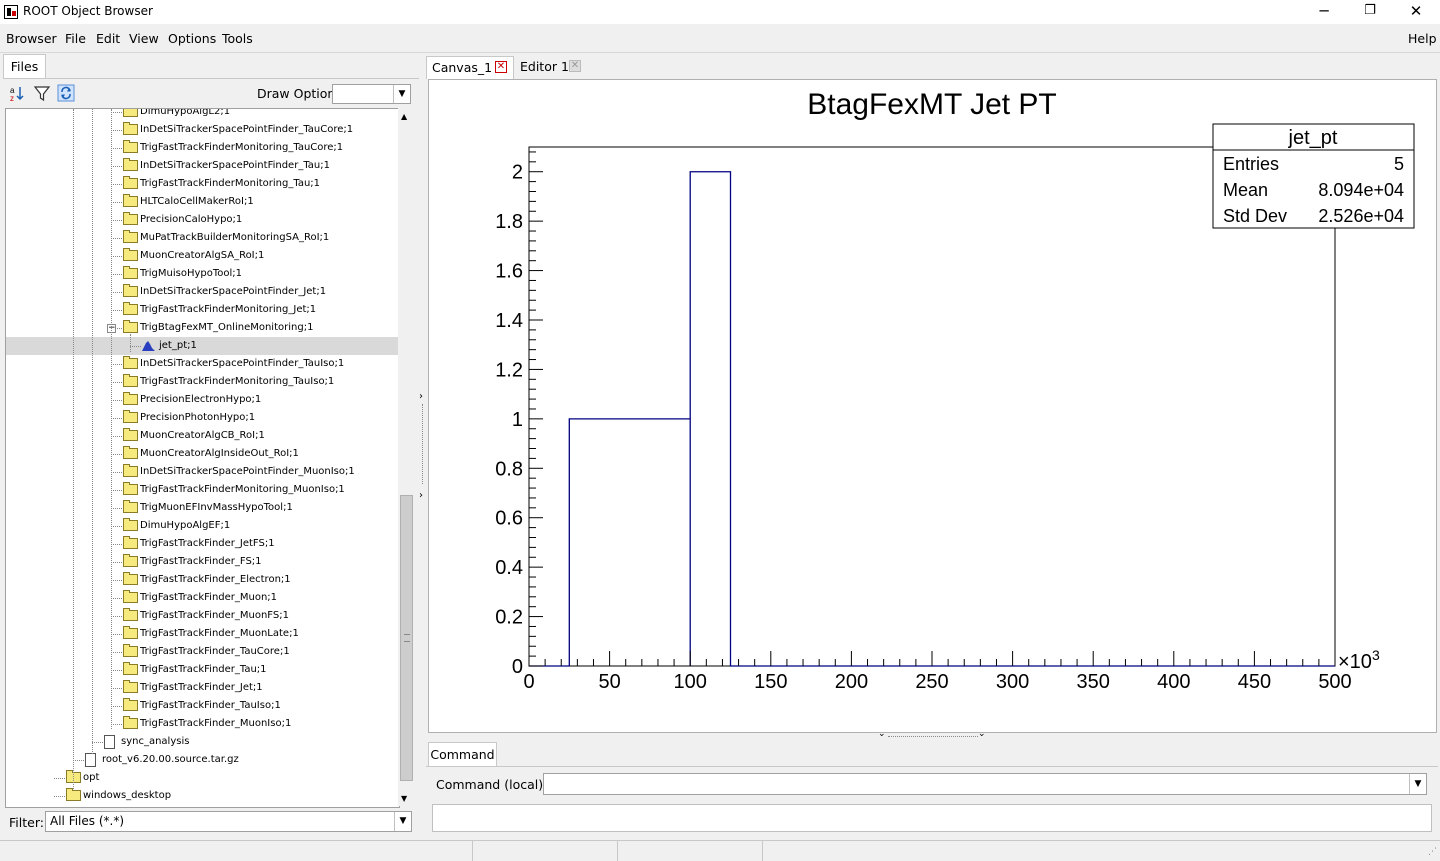 This screenshot has width=1440, height=861. Describe the element at coordinates (202, 634) in the screenshot. I see `tree-item: TrigFastTrackFinder_MuonLate;1` at that location.